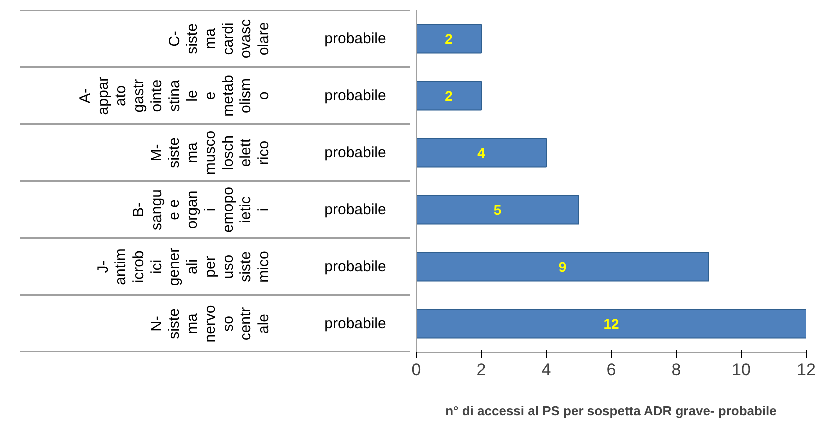 The height and width of the screenshot is (447, 818). What do you see at coordinates (741, 370) in the screenshot?
I see `x-tick-label: 10` at bounding box center [741, 370].